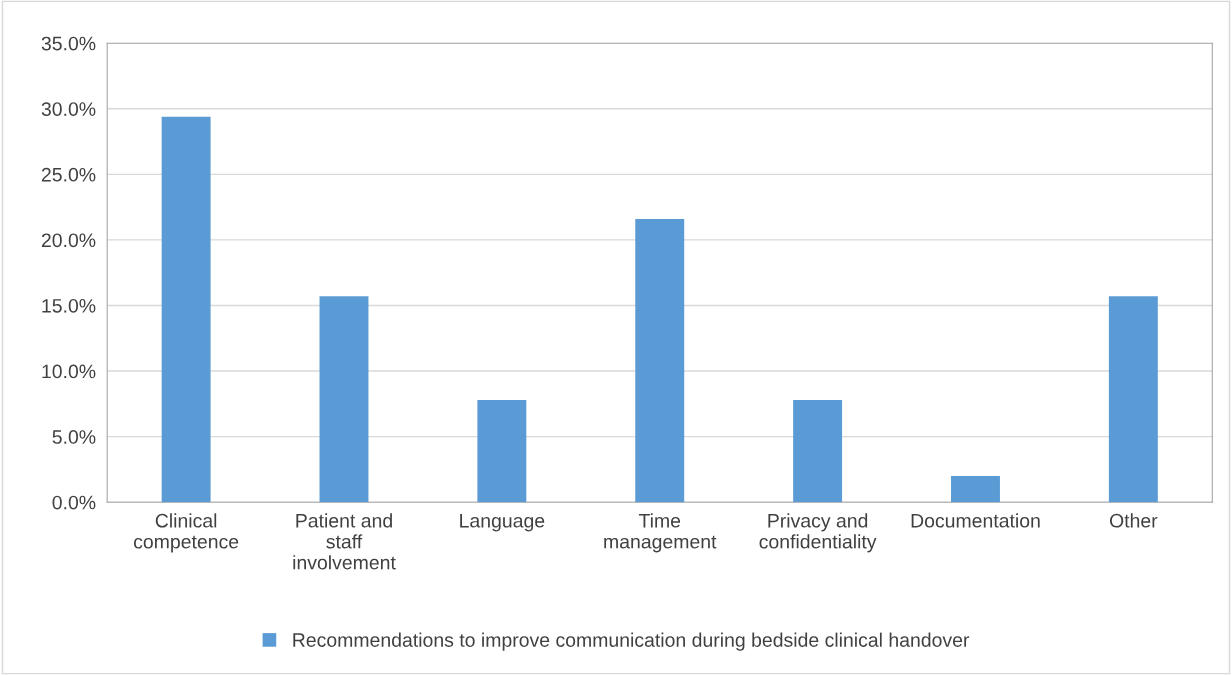  What do you see at coordinates (68, 109) in the screenshot?
I see `y-tick-label: 30.0%` at bounding box center [68, 109].